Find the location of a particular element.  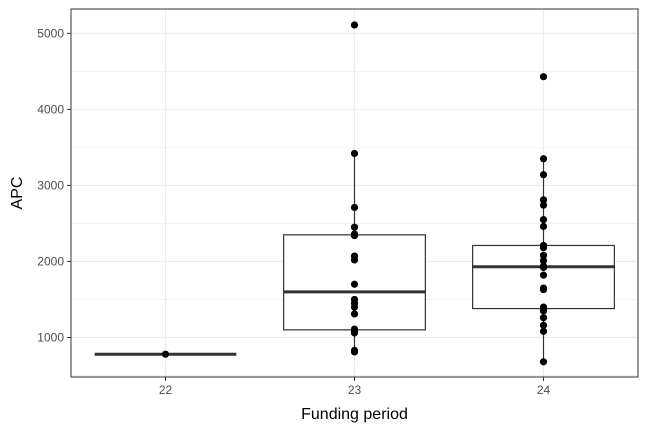

x-tick-label: 23 is located at coordinates (355, 390).